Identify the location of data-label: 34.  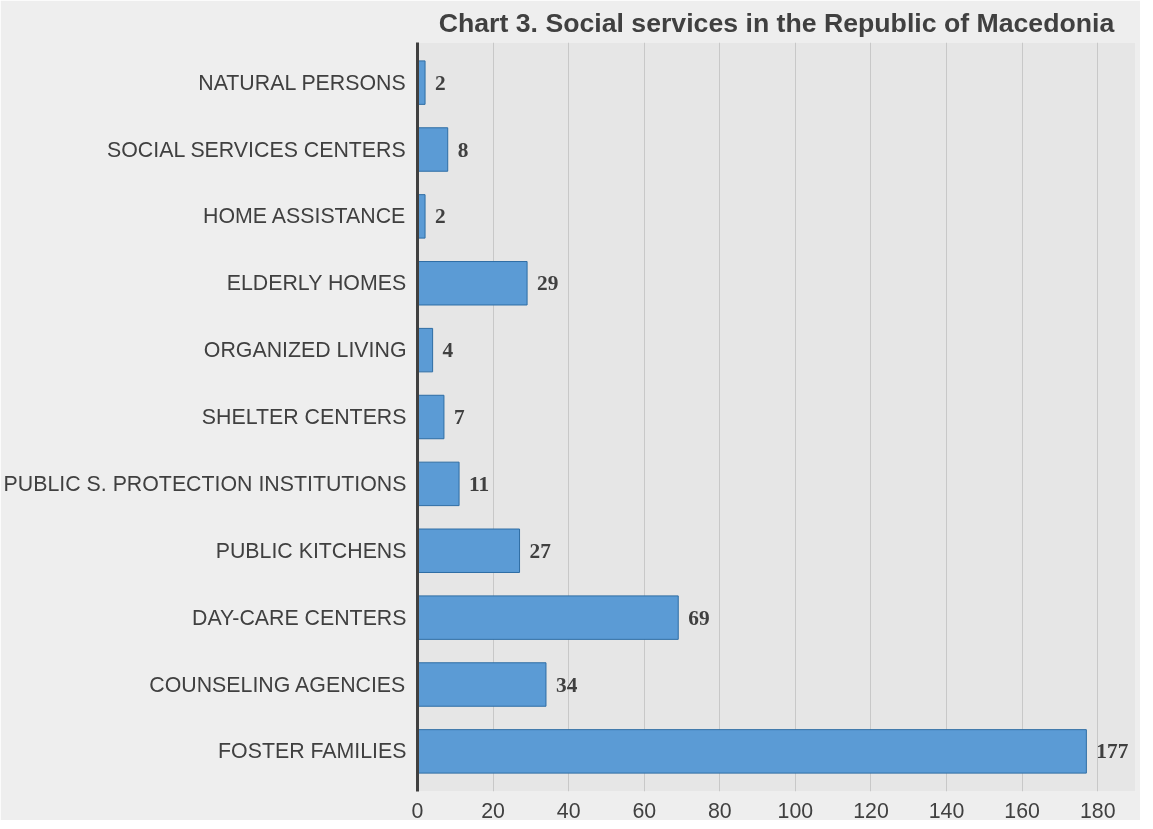
(566, 684).